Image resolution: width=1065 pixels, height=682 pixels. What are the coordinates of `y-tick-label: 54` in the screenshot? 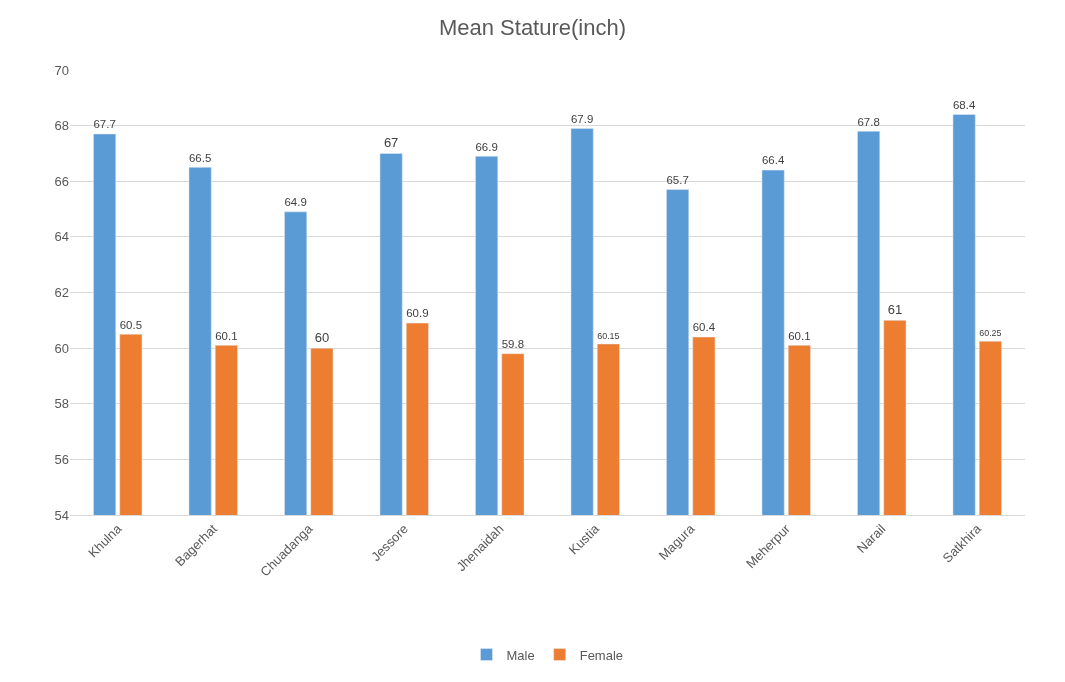 It's located at (61, 515).